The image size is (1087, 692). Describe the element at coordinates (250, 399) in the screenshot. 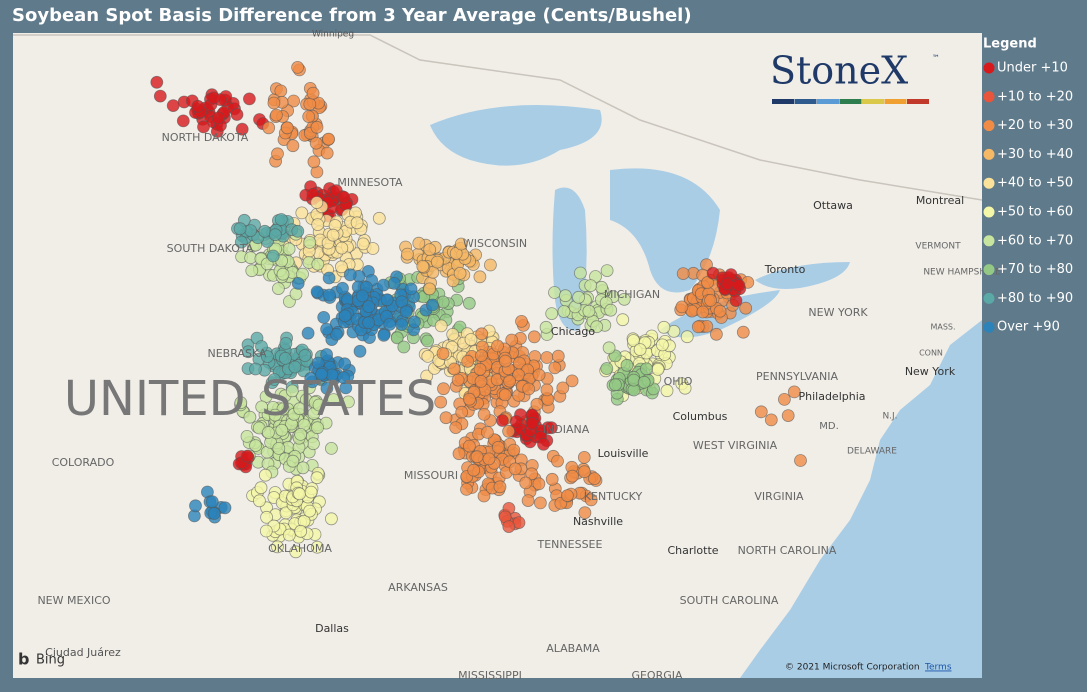

I see `place-label: UNITED STATES` at that location.